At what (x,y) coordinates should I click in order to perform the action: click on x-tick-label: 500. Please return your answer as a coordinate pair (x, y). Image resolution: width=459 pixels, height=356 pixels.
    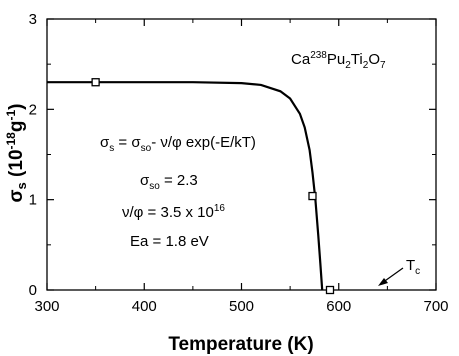
    Looking at the image, I should click on (241, 306).